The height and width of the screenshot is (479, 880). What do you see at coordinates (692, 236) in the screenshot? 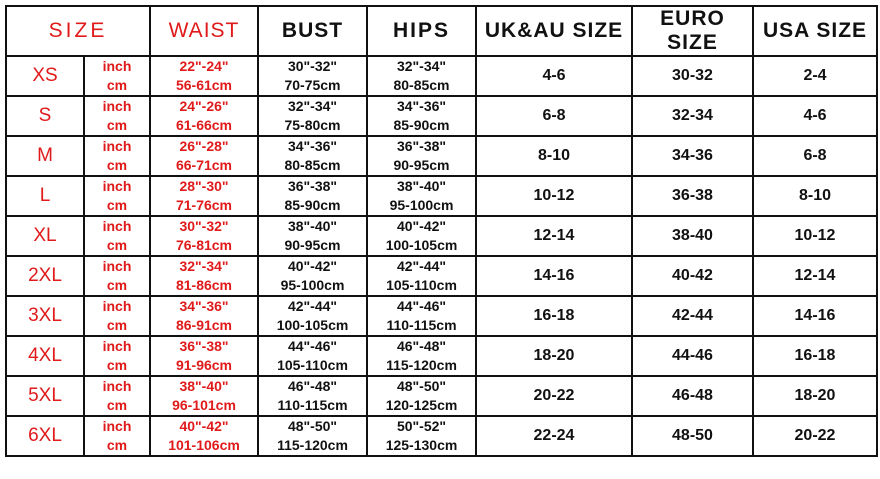
I see `euro-size: 38-40` at bounding box center [692, 236].